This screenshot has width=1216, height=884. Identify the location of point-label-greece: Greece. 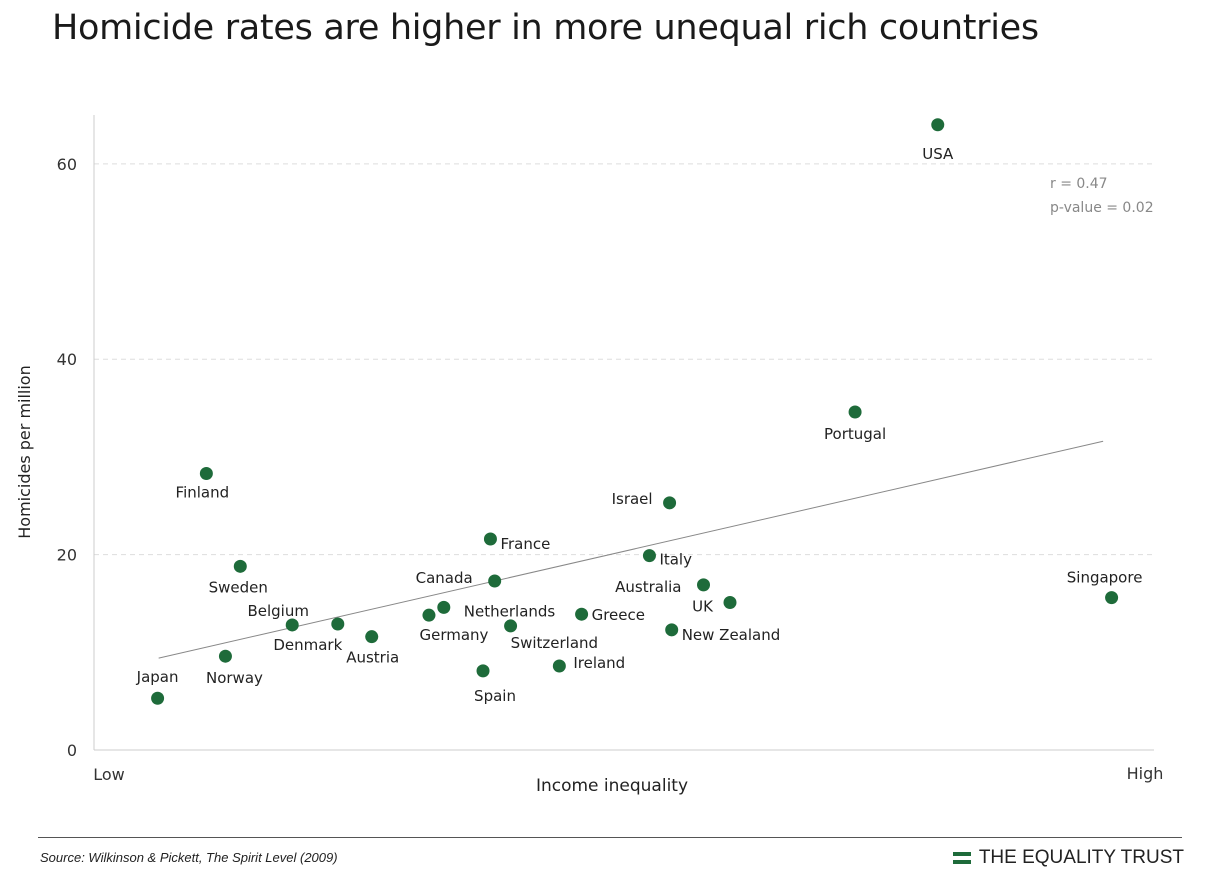
(618, 615).